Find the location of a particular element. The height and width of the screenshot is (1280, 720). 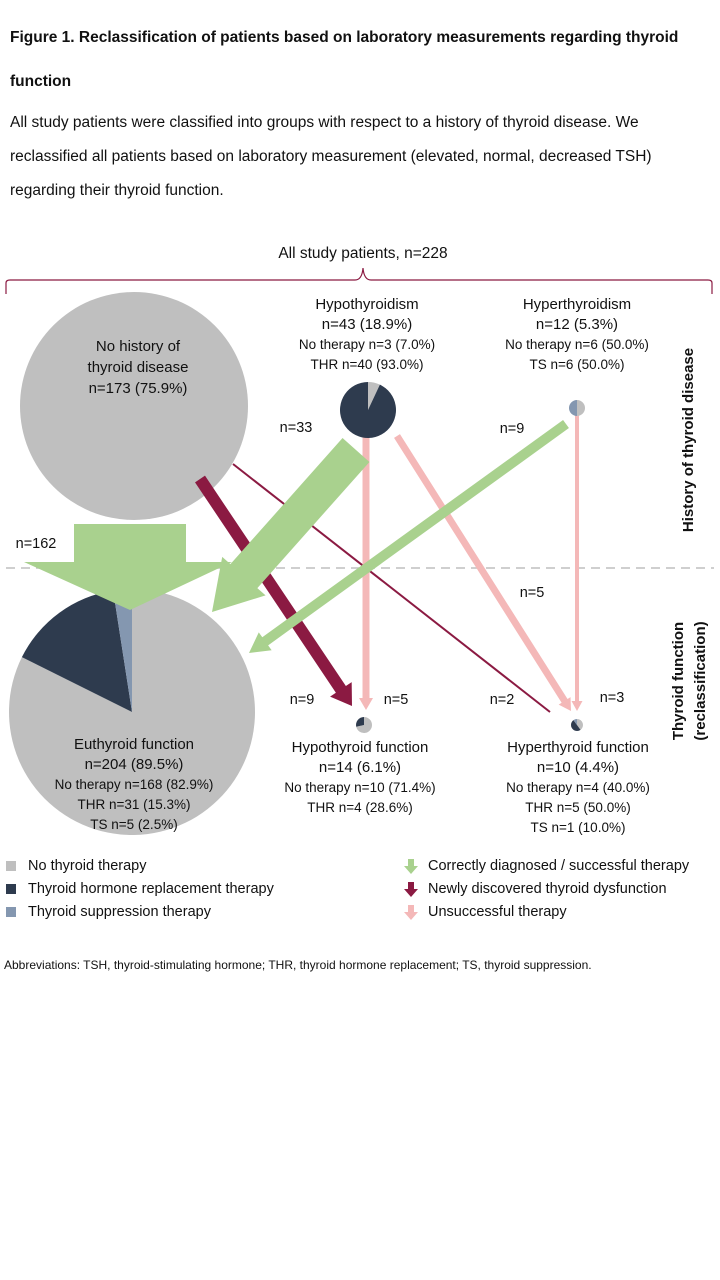

legend-label-1: Thyroid hormone replacement therapy is located at coordinates (151, 889).